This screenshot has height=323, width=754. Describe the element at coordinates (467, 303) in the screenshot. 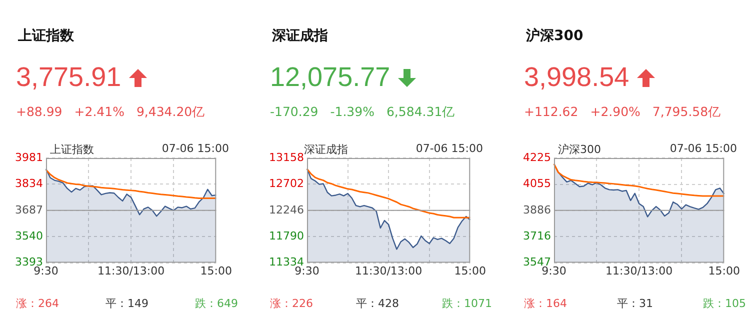

I see `text: 跌：1071` at that location.